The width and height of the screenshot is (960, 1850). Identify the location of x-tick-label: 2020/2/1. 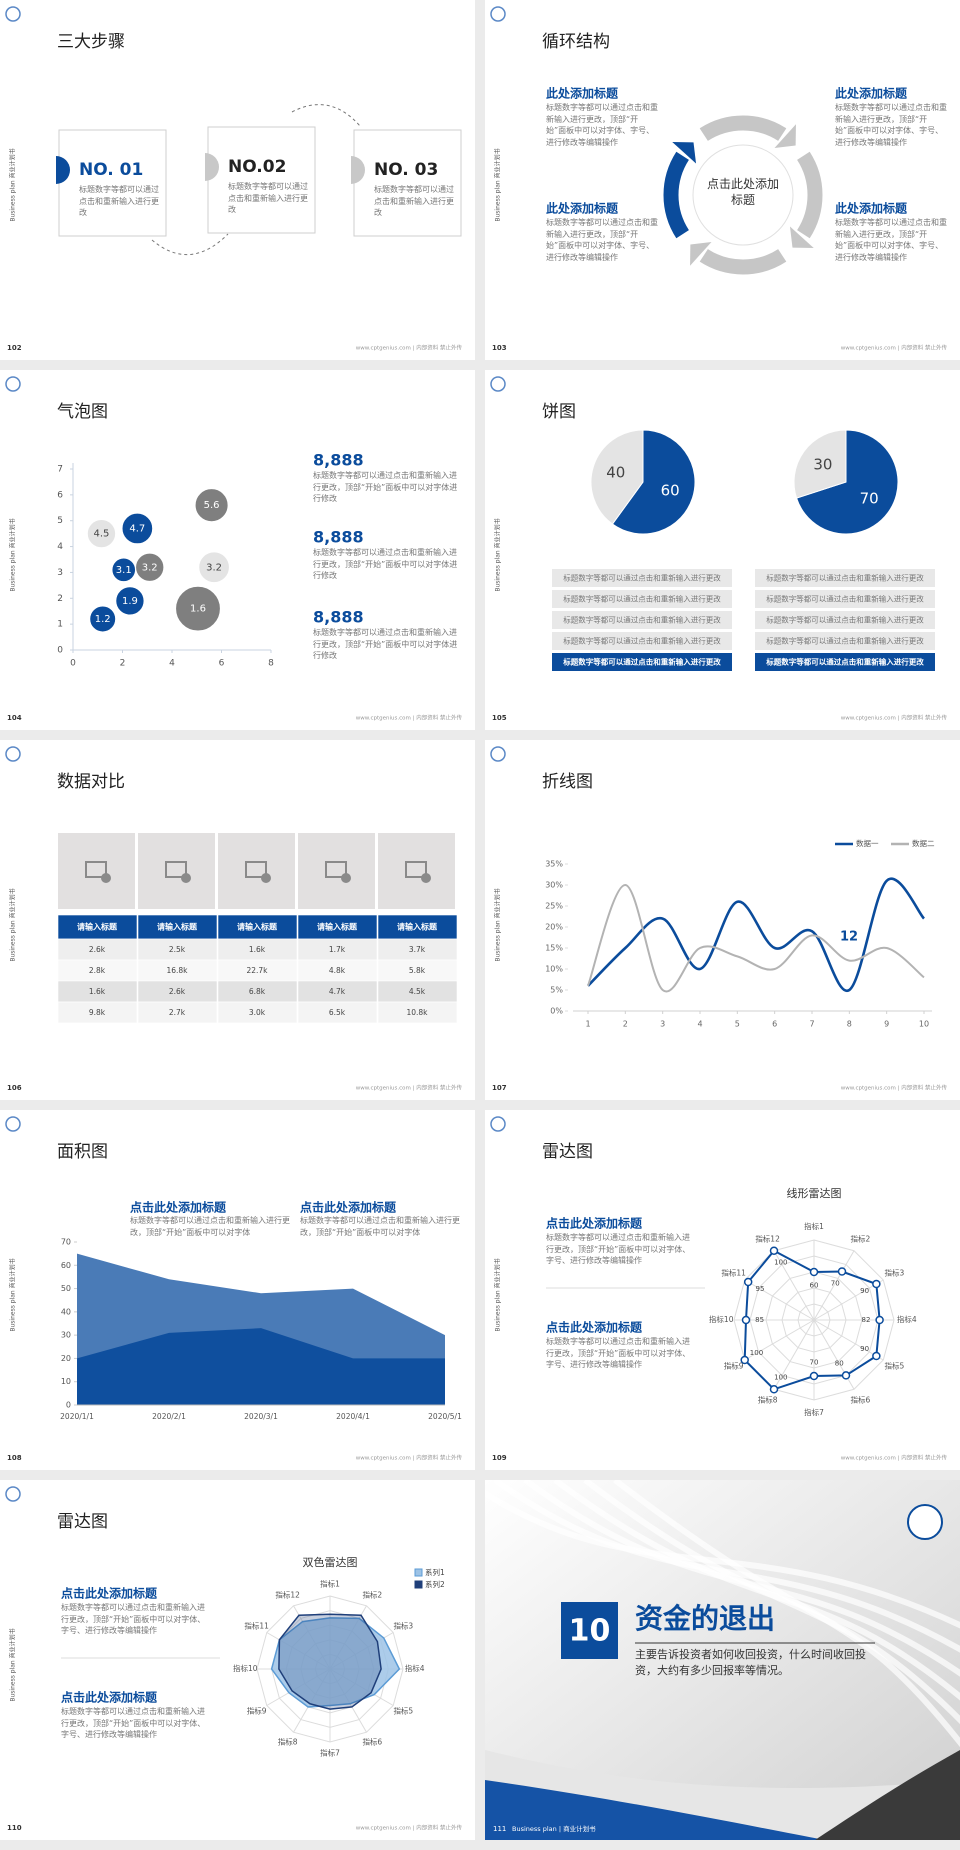
(169, 1416).